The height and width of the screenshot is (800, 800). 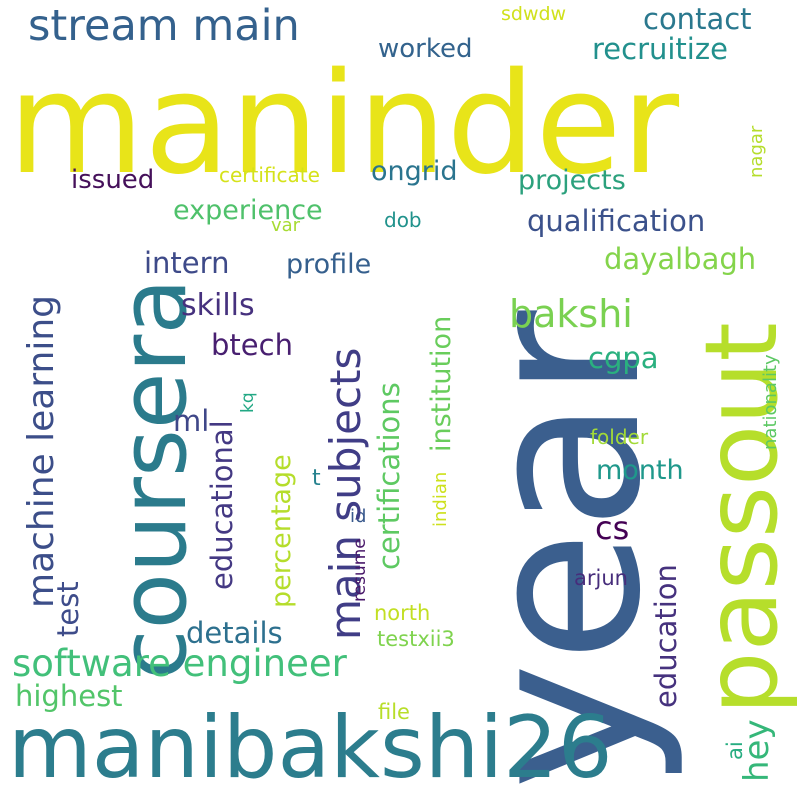 I want to click on word-ai: ai, so click(x=735, y=750).